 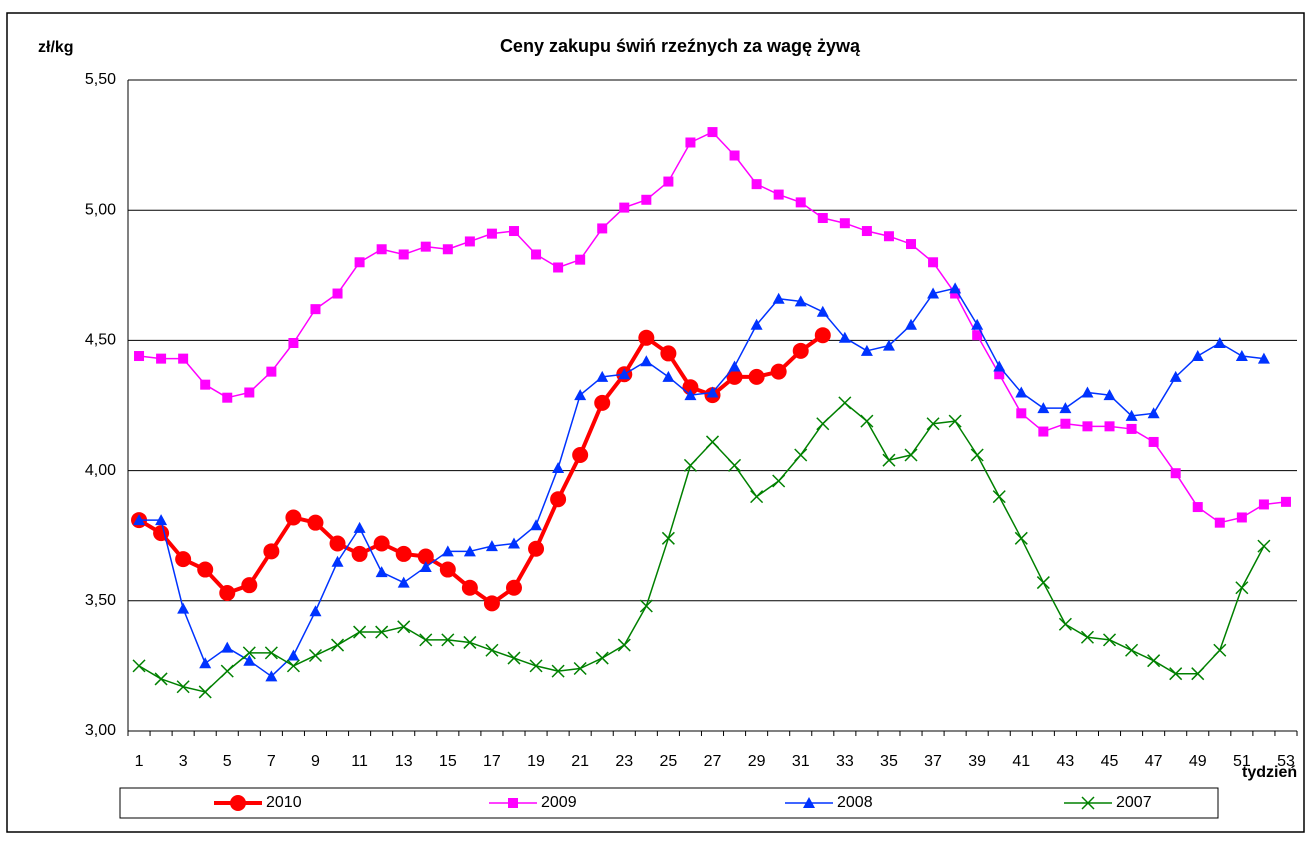 I want to click on x-tick-label: 1, so click(x=139, y=761).